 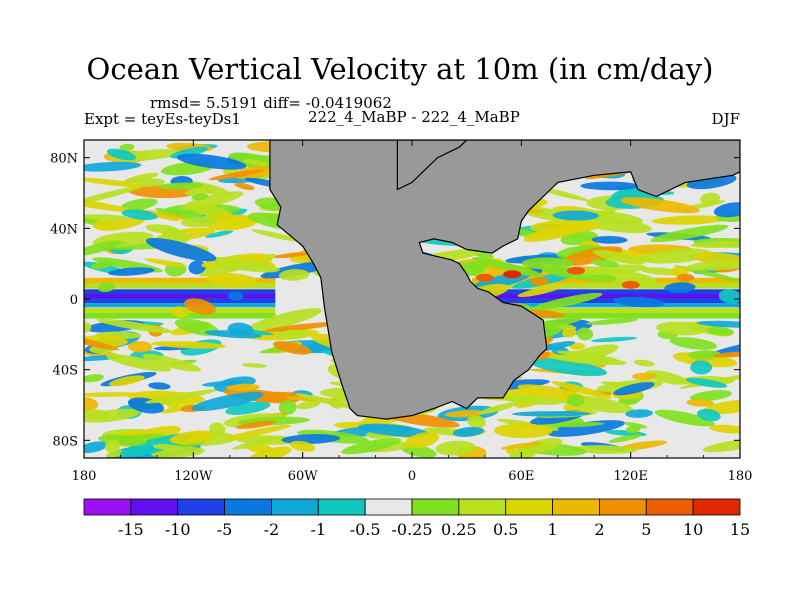 I want to click on colorbar-label: -15, so click(x=131, y=529).